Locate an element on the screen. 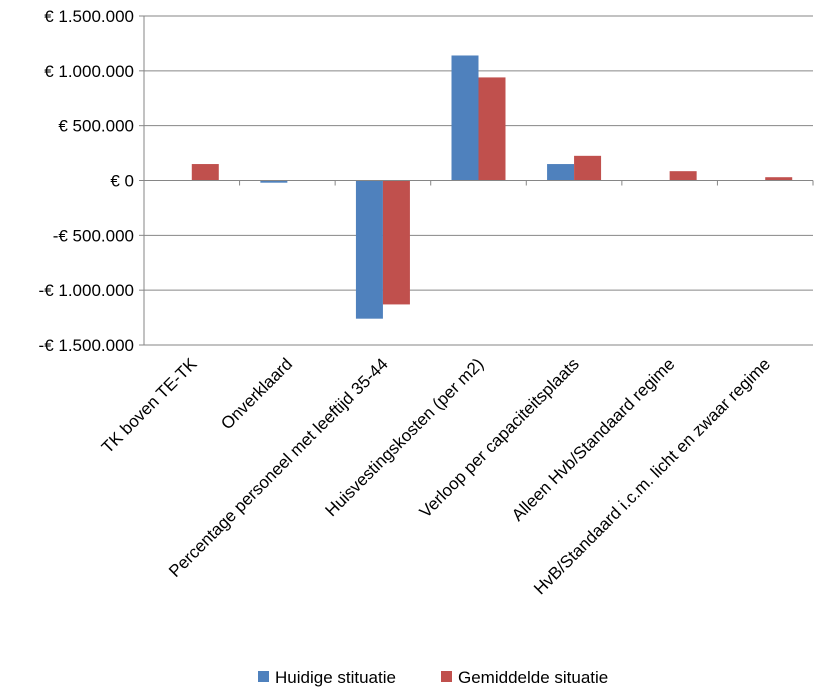  legend-label: Huidige stituatie is located at coordinates (335, 677).